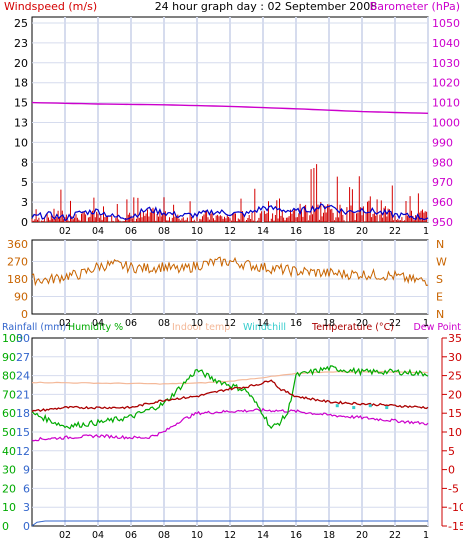 The height and width of the screenshot is (556, 463). I want to click on panel-direction-x-tick-label: 14, so click(263, 323).